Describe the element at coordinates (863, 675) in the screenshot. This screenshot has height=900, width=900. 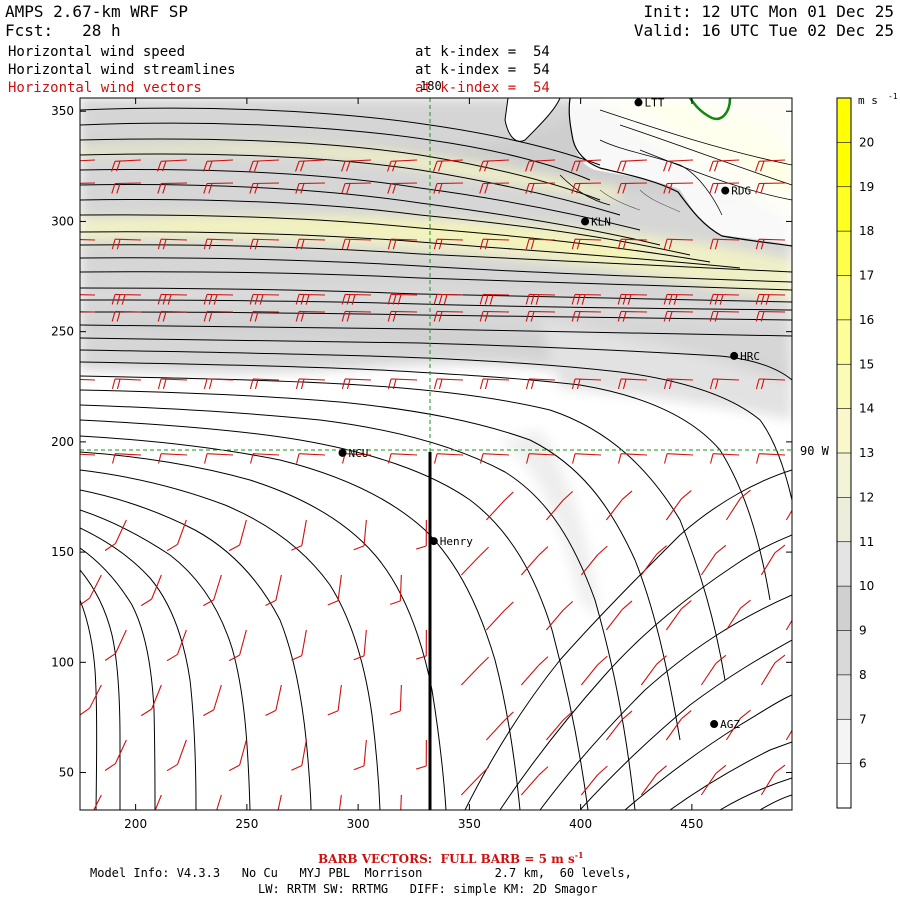
I see `colorbar-label: 8` at that location.